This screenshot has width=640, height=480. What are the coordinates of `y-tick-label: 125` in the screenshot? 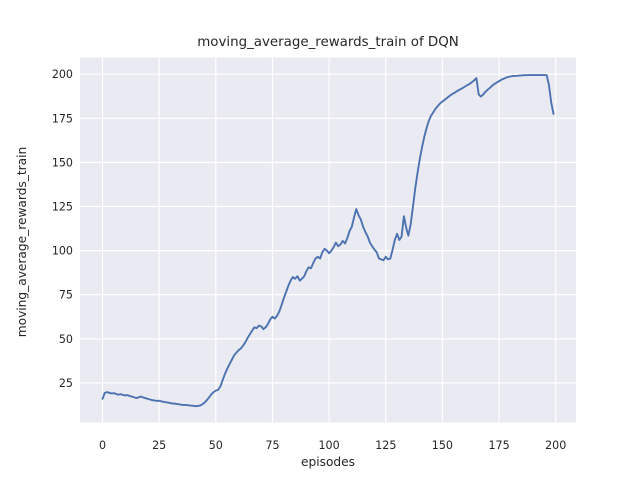 It's located at (62, 207).